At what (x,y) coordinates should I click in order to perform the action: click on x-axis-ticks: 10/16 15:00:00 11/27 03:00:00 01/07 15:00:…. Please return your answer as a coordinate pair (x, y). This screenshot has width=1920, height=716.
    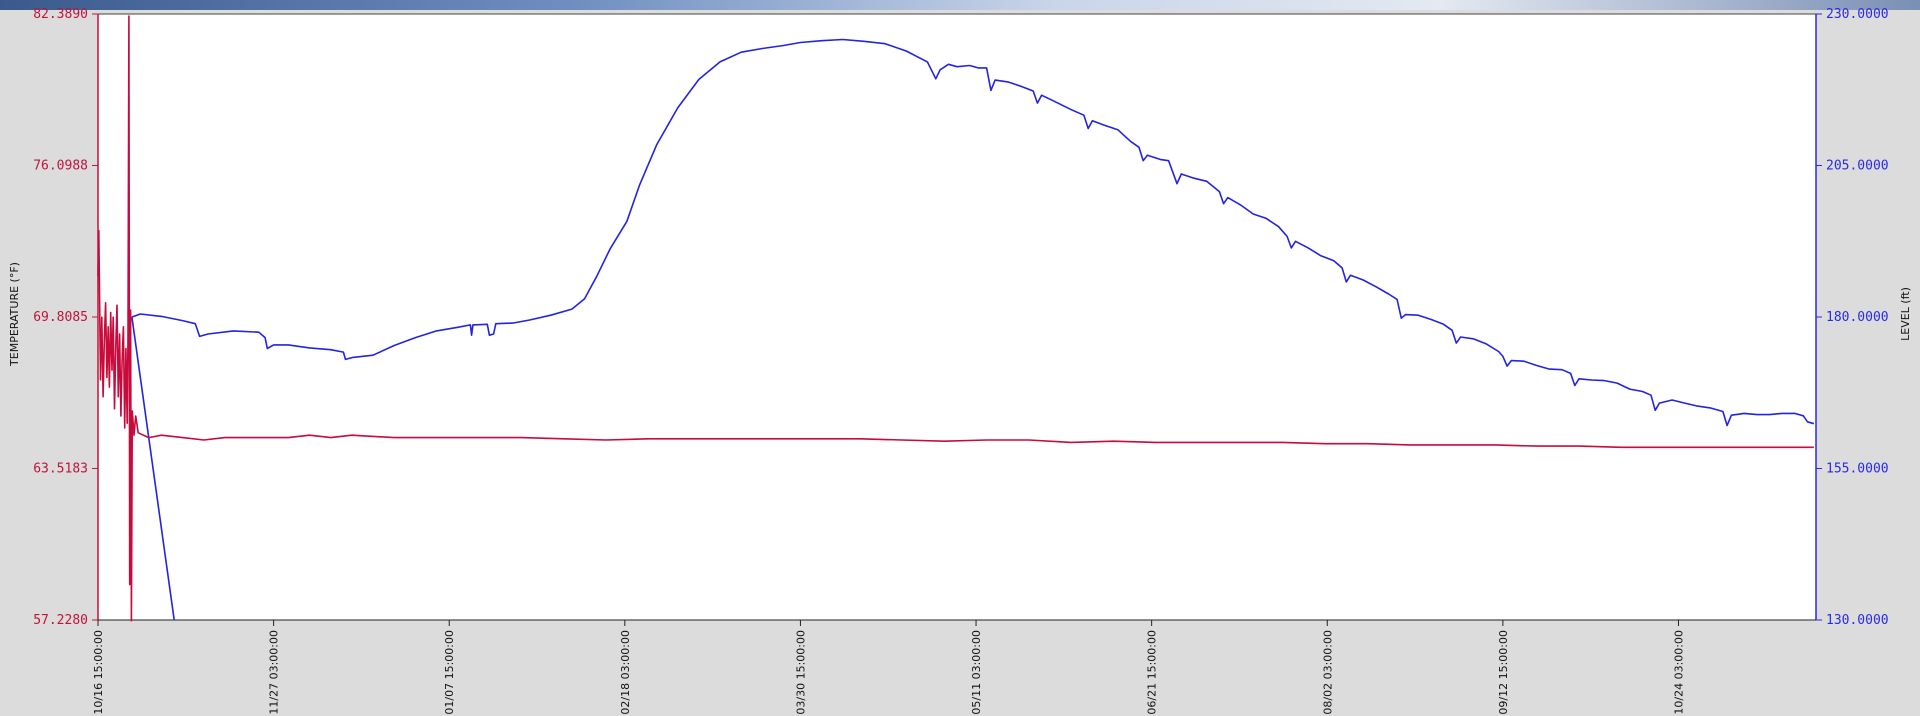
    Looking at the image, I should click on (888, 667).